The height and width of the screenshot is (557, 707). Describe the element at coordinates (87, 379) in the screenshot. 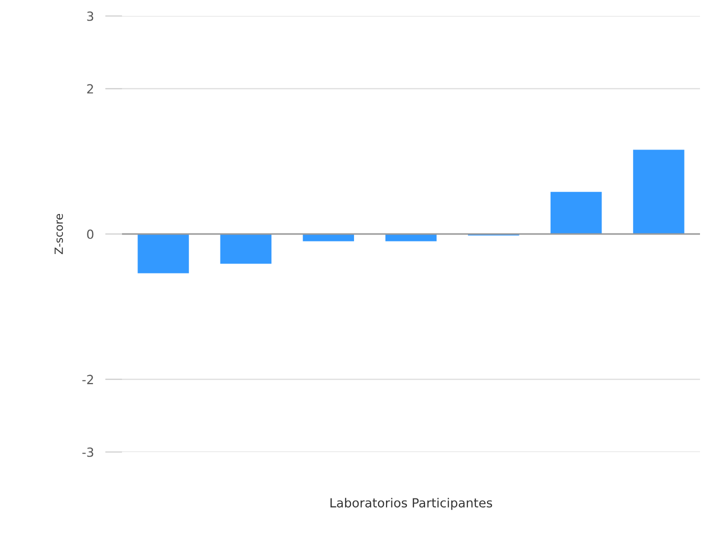

I see `y-tick-label: -2` at that location.